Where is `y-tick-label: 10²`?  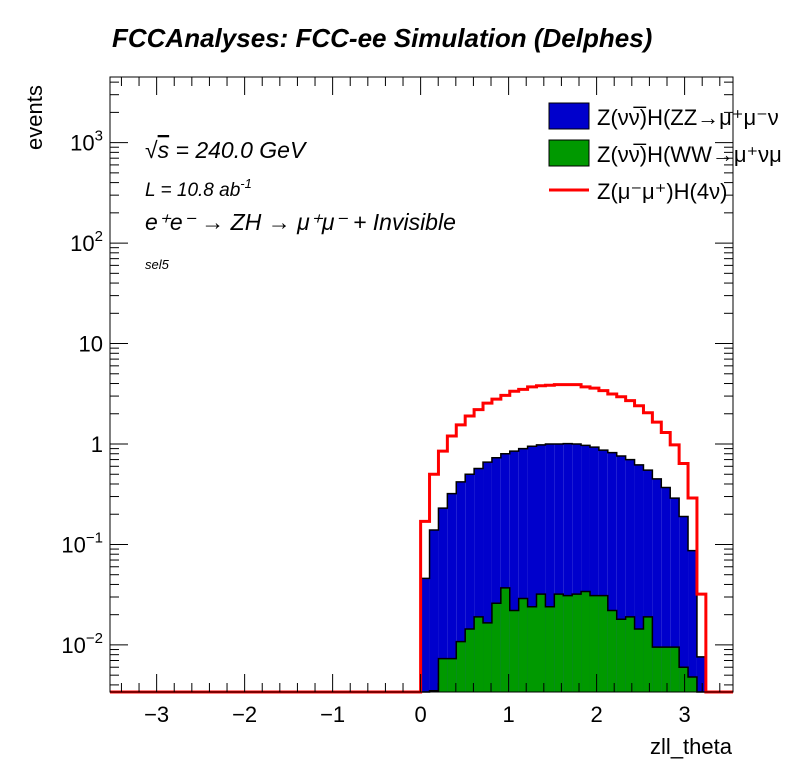 y-tick-label: 10² is located at coordinates (86, 242).